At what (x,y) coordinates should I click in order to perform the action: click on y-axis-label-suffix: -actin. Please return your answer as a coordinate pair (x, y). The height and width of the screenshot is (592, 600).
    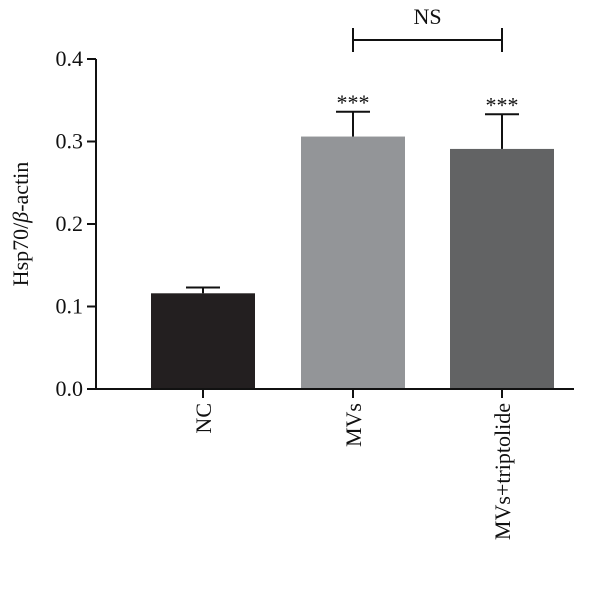
    Looking at the image, I should click on (20, 187).